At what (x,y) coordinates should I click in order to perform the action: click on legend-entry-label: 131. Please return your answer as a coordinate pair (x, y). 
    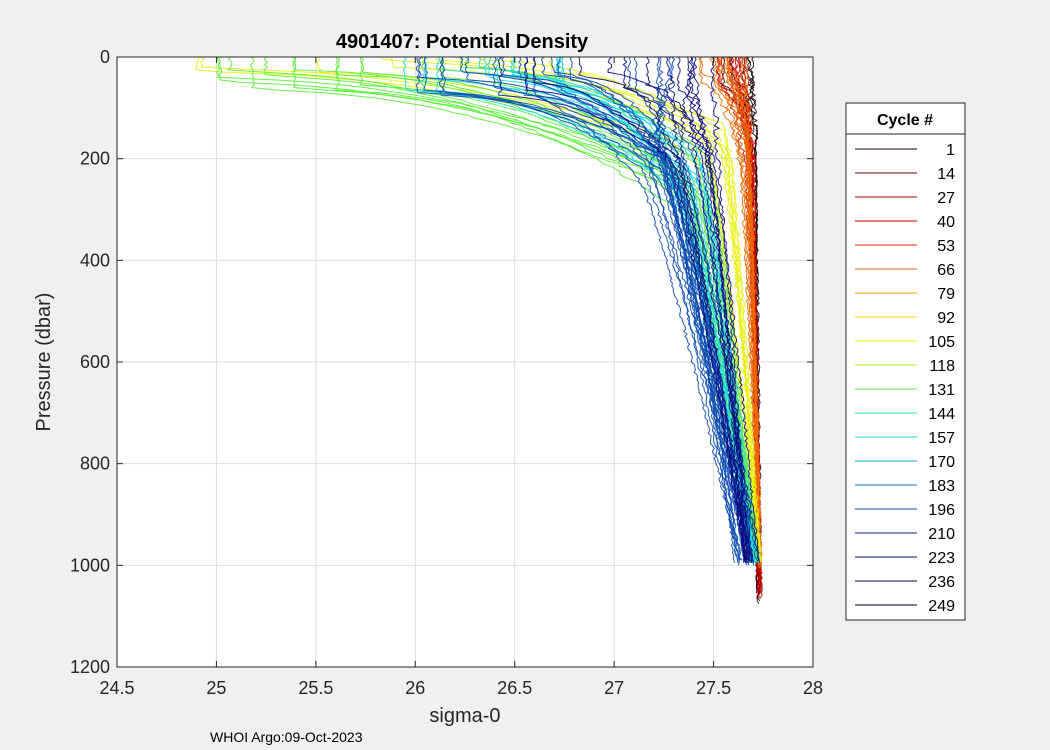
    Looking at the image, I should click on (941, 390).